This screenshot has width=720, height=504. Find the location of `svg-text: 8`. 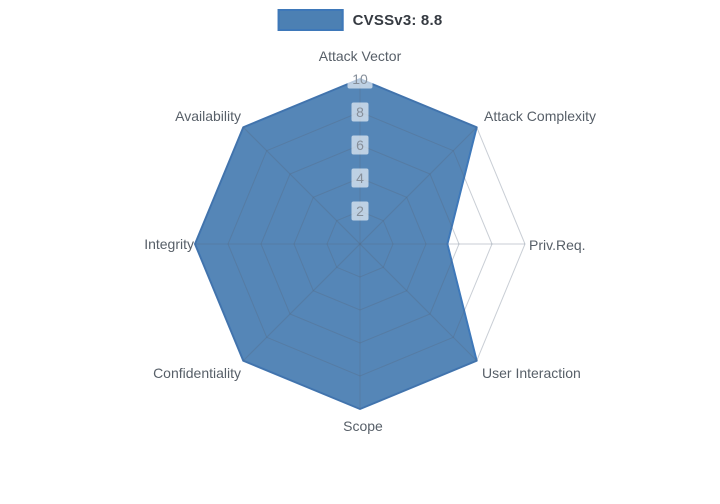

svg-text: 8 is located at coordinates (360, 112).